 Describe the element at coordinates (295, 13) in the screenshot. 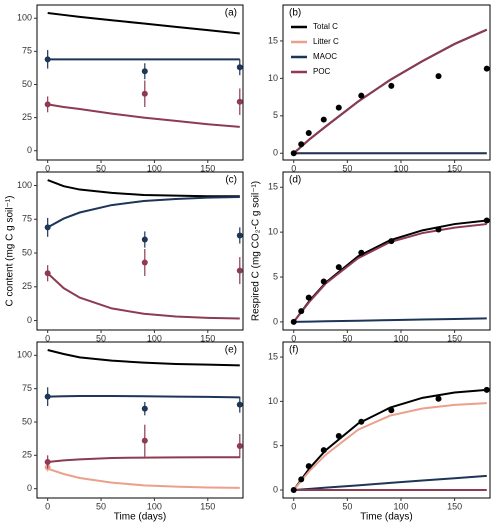

I see `panel-tag: (b)` at that location.